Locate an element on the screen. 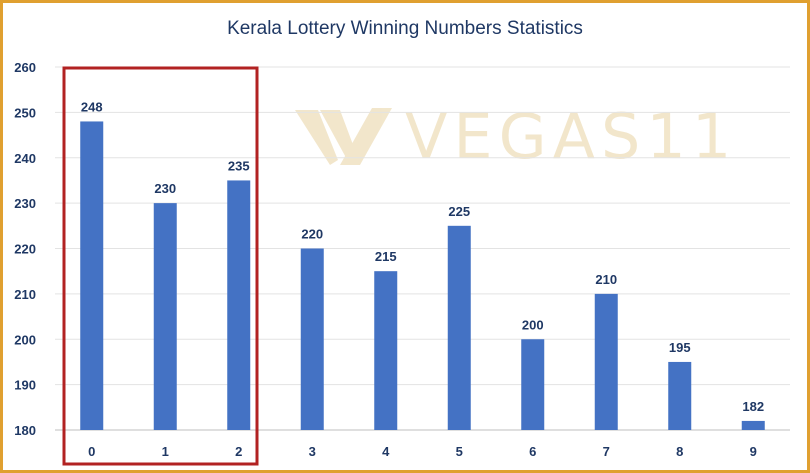  x-tick-label-1: 1 is located at coordinates (165, 451).